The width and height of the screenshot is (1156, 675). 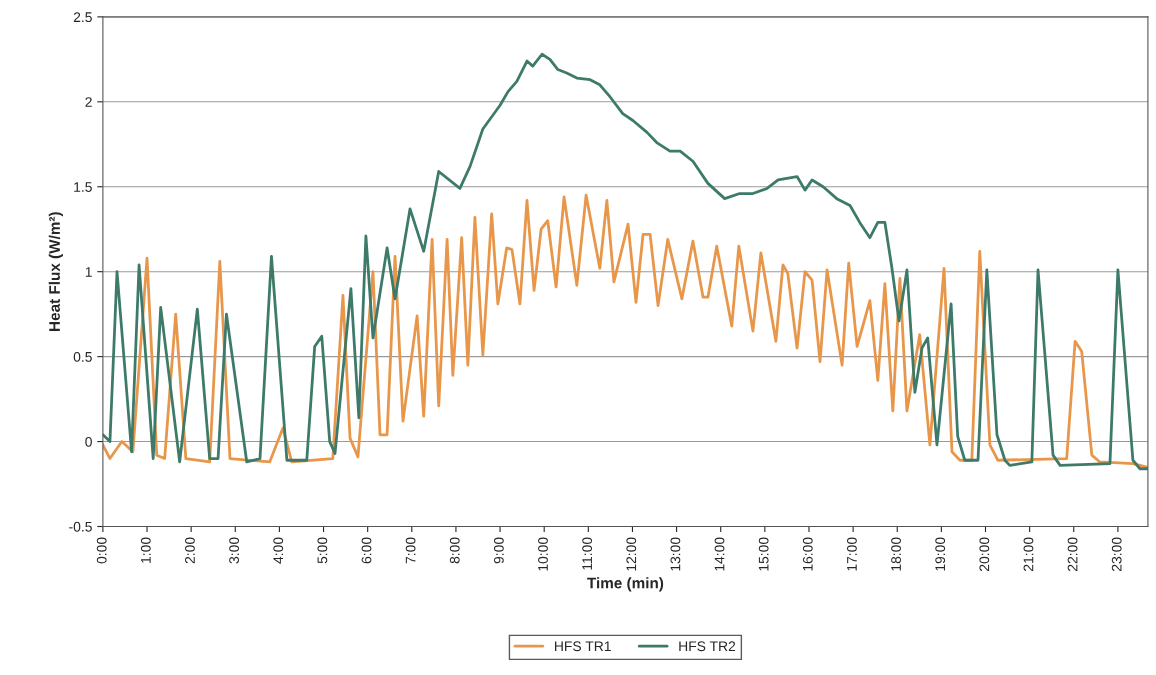 I want to click on y-tick-label: 1, so click(x=88, y=272).